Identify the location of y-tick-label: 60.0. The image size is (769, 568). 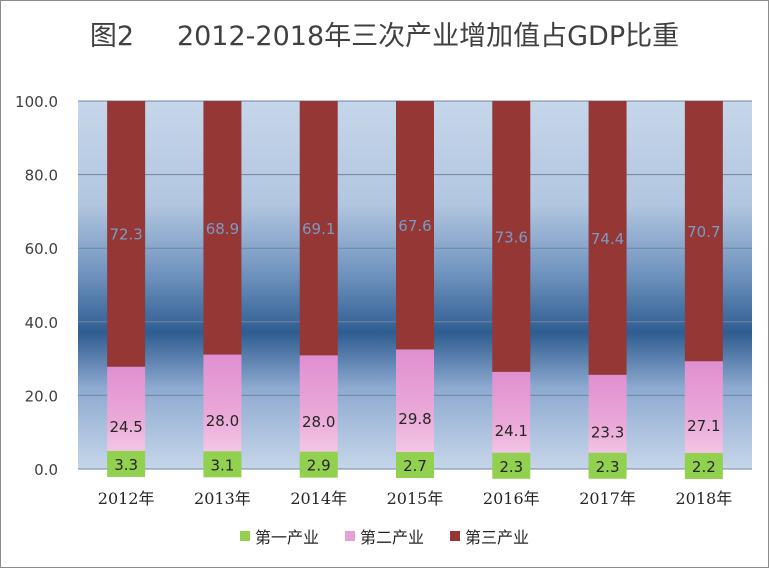
(41, 249).